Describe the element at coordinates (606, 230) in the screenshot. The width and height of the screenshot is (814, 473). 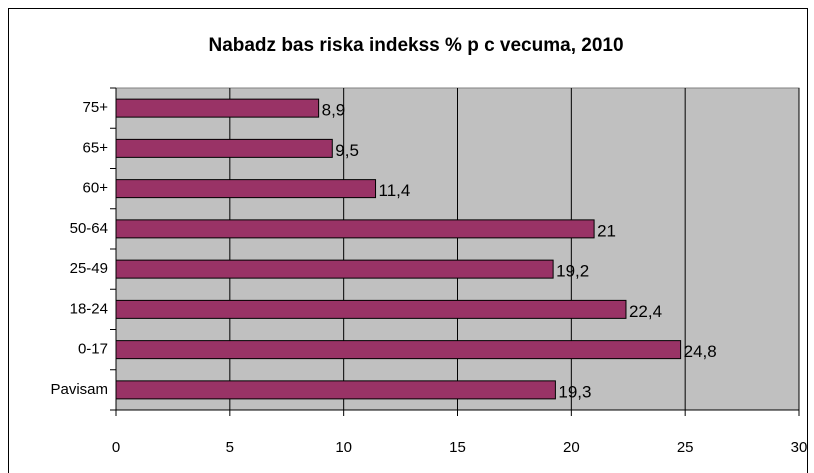
I see `data-label: 21` at that location.